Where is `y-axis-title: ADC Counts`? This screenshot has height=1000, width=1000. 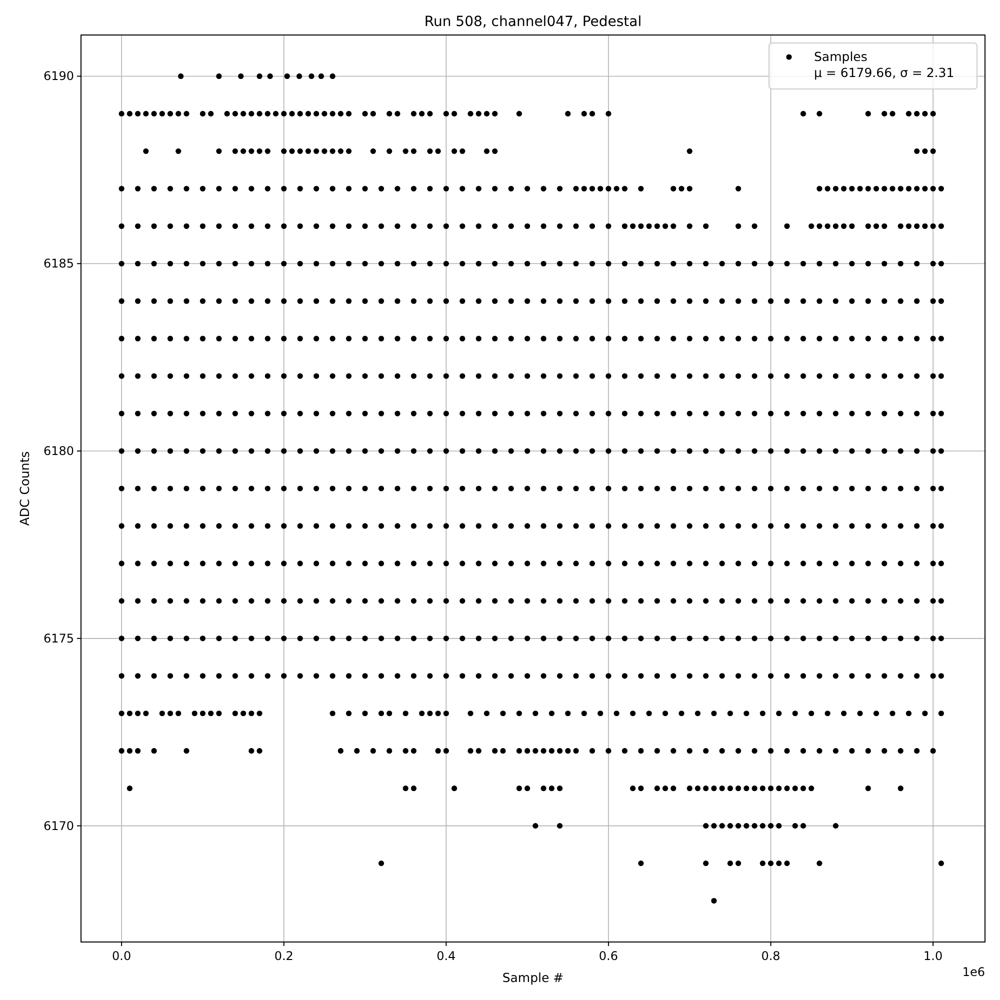
y-axis-title: ADC Counts is located at coordinates (24, 488).